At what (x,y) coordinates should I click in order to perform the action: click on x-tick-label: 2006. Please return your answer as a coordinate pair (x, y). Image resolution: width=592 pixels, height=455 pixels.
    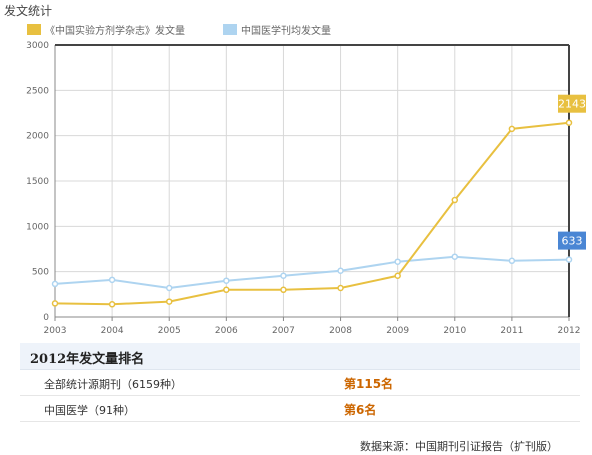
    Looking at the image, I should click on (226, 331).